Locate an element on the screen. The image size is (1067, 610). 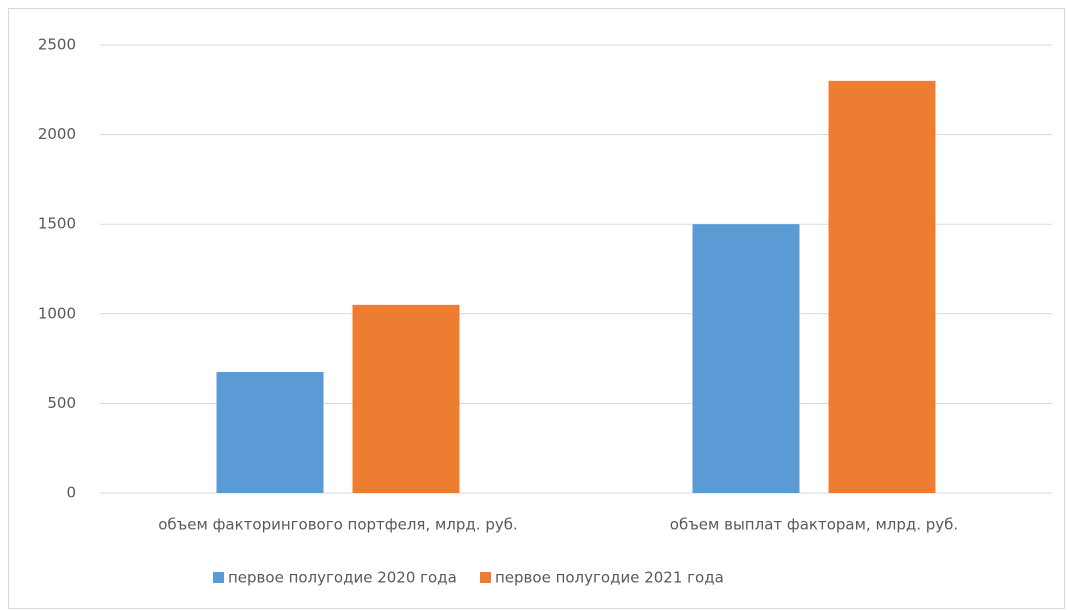
y-tick-label: 1000 is located at coordinates (57, 313).